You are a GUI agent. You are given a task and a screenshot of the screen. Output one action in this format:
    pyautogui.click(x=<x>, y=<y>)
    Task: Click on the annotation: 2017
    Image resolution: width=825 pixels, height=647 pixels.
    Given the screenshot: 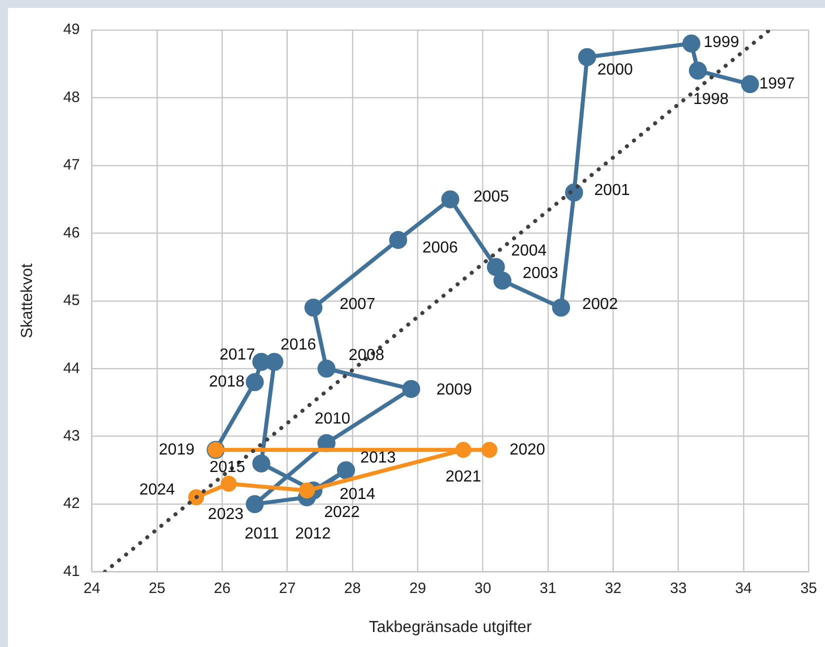 What is the action you would take?
    pyautogui.click(x=238, y=355)
    